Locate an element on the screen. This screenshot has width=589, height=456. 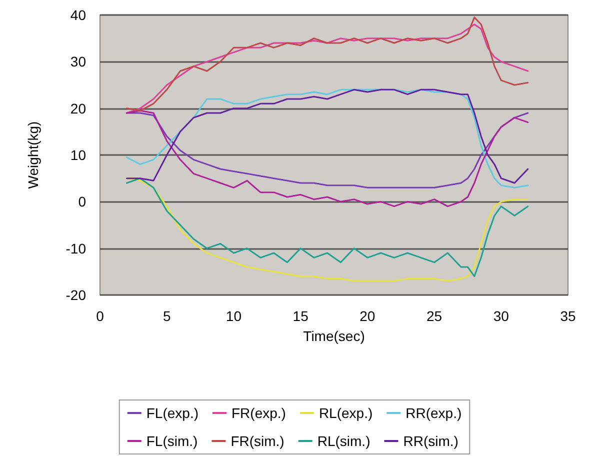
y-tick-label: 30 is located at coordinates (78, 62).